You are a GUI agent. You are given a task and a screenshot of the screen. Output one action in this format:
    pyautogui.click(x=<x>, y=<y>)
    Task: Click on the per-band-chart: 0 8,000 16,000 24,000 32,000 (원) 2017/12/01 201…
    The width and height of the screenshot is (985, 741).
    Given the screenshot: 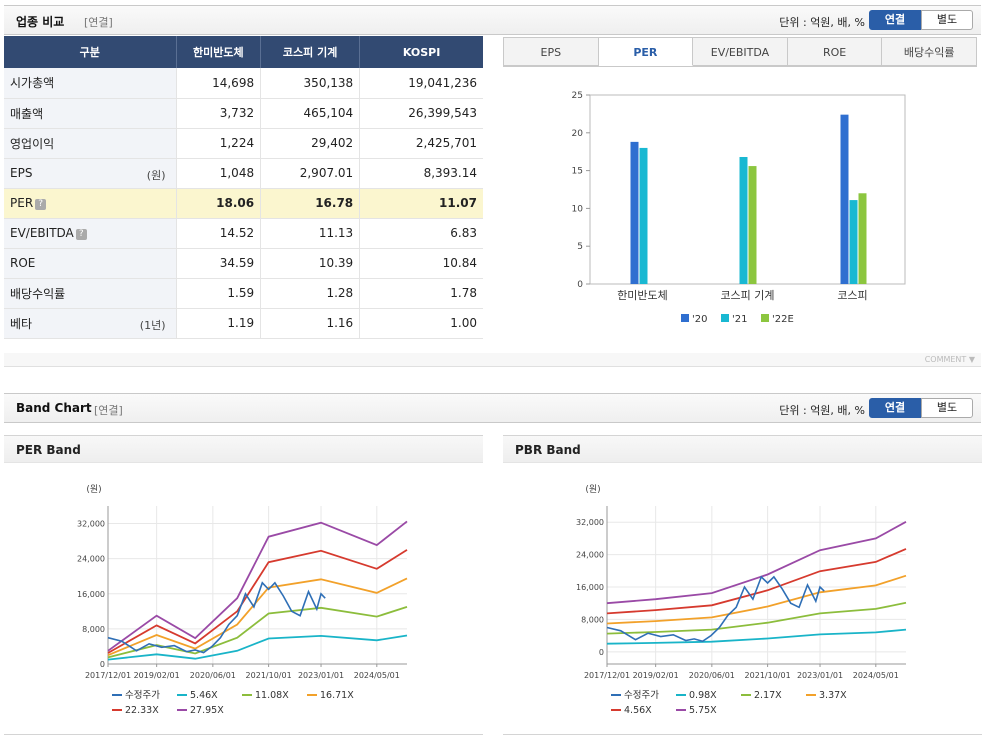 What is the action you would take?
    pyautogui.click(x=242, y=600)
    